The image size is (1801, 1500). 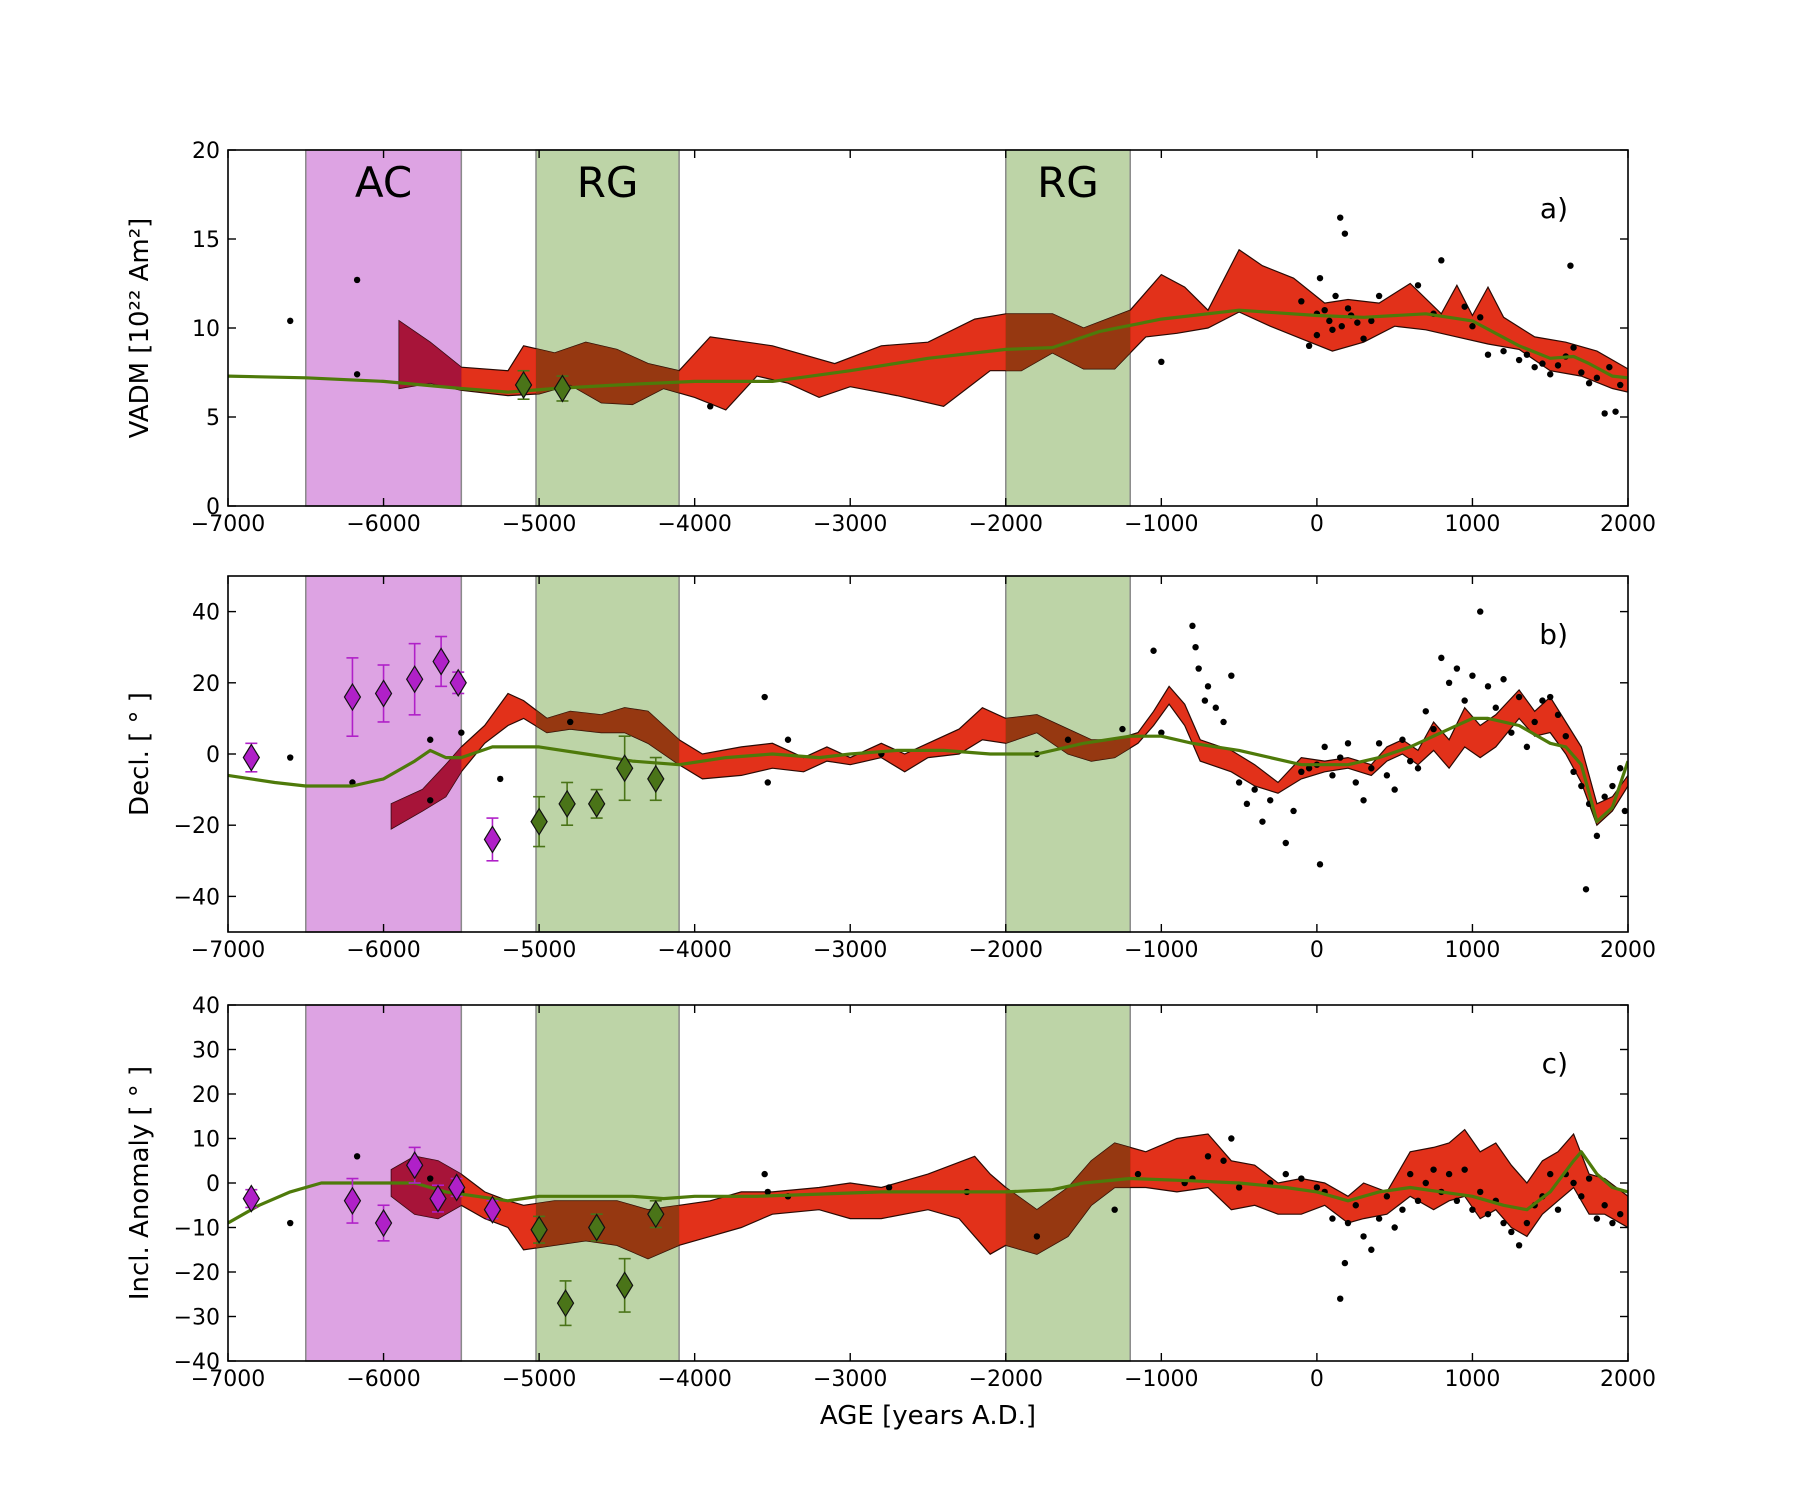 I want to click on panel-letter: c), so click(x=1555, y=1063).